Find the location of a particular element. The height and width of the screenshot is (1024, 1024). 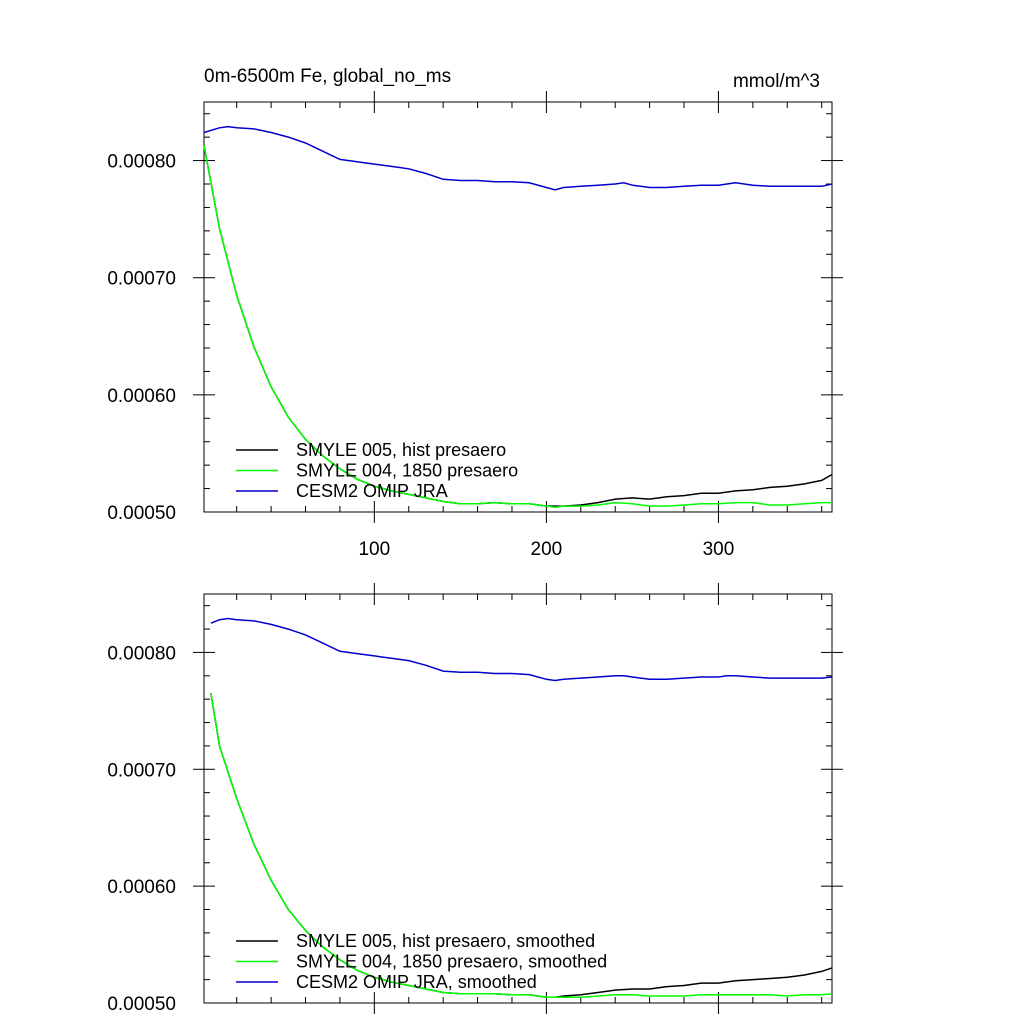

legend-label: SMYLE 004, 1850 presaero, smoothed is located at coordinates (451, 962).